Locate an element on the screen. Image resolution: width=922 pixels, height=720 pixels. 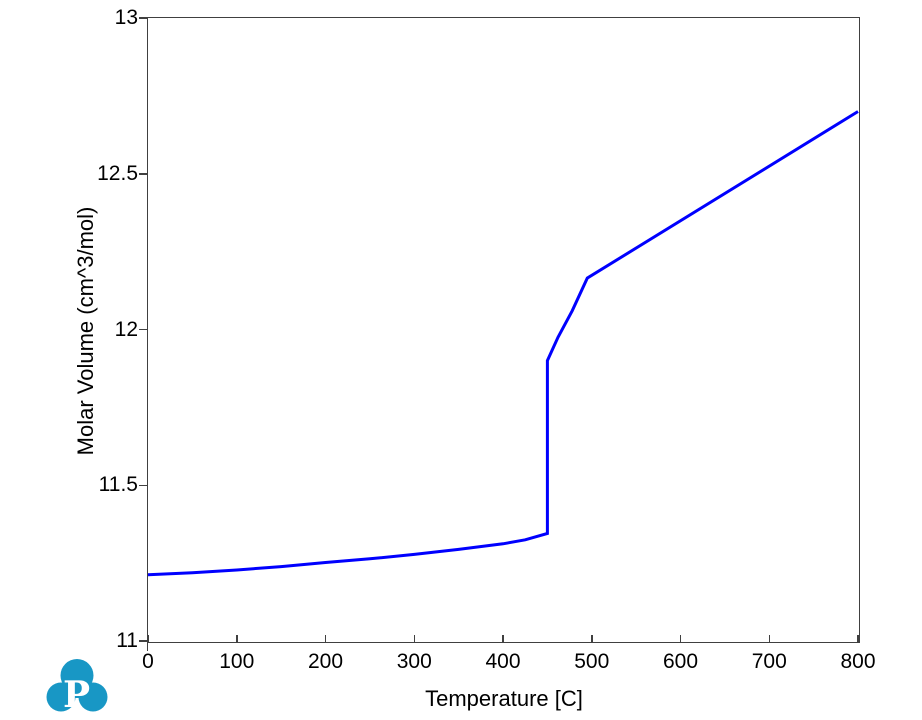
y-tick-label: 11.5 is located at coordinates (118, 485).